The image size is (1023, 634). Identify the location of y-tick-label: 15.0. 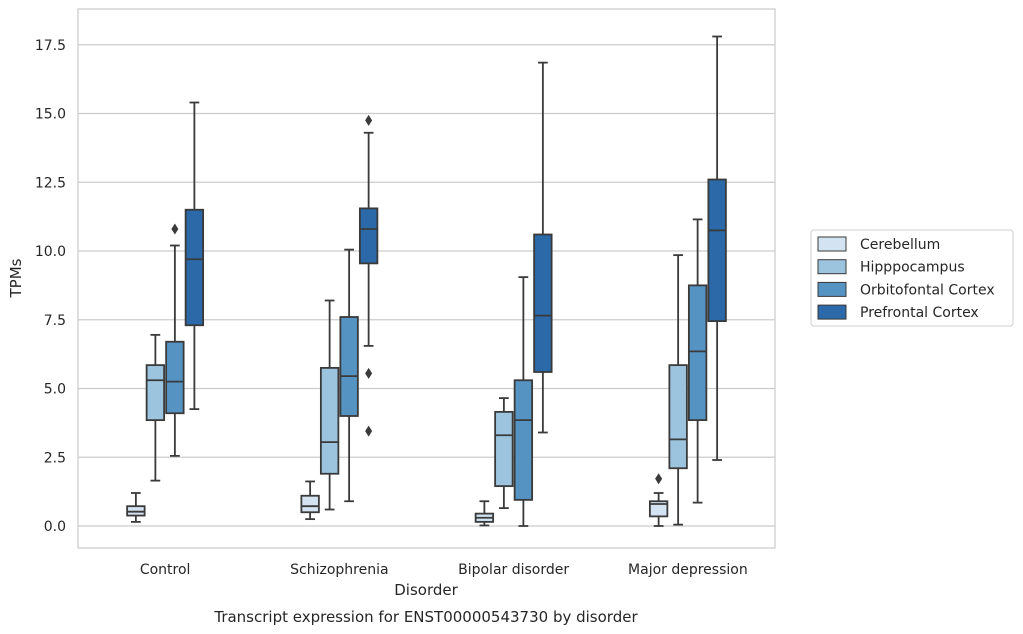
(50, 115).